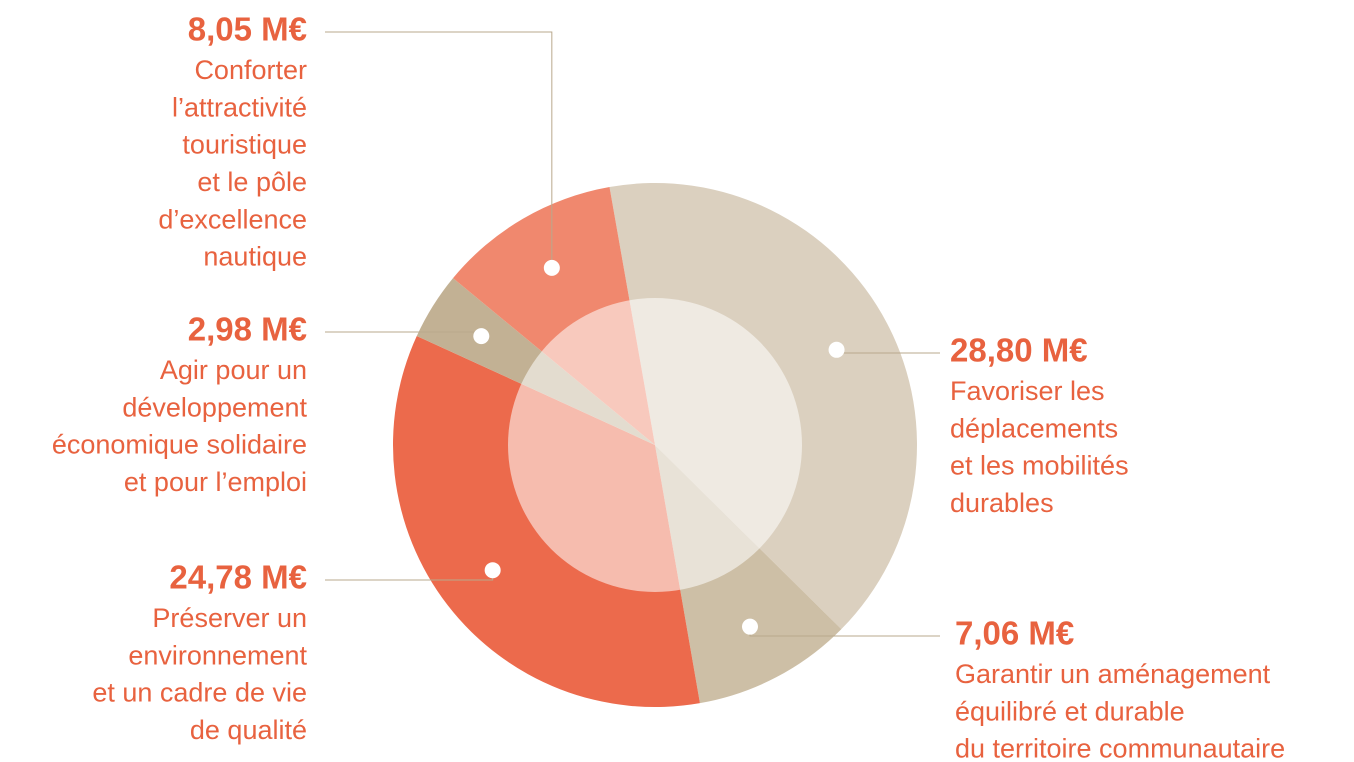  What do you see at coordinates (1027, 391) in the screenshot?
I see `category-label: Favoriser les` at bounding box center [1027, 391].